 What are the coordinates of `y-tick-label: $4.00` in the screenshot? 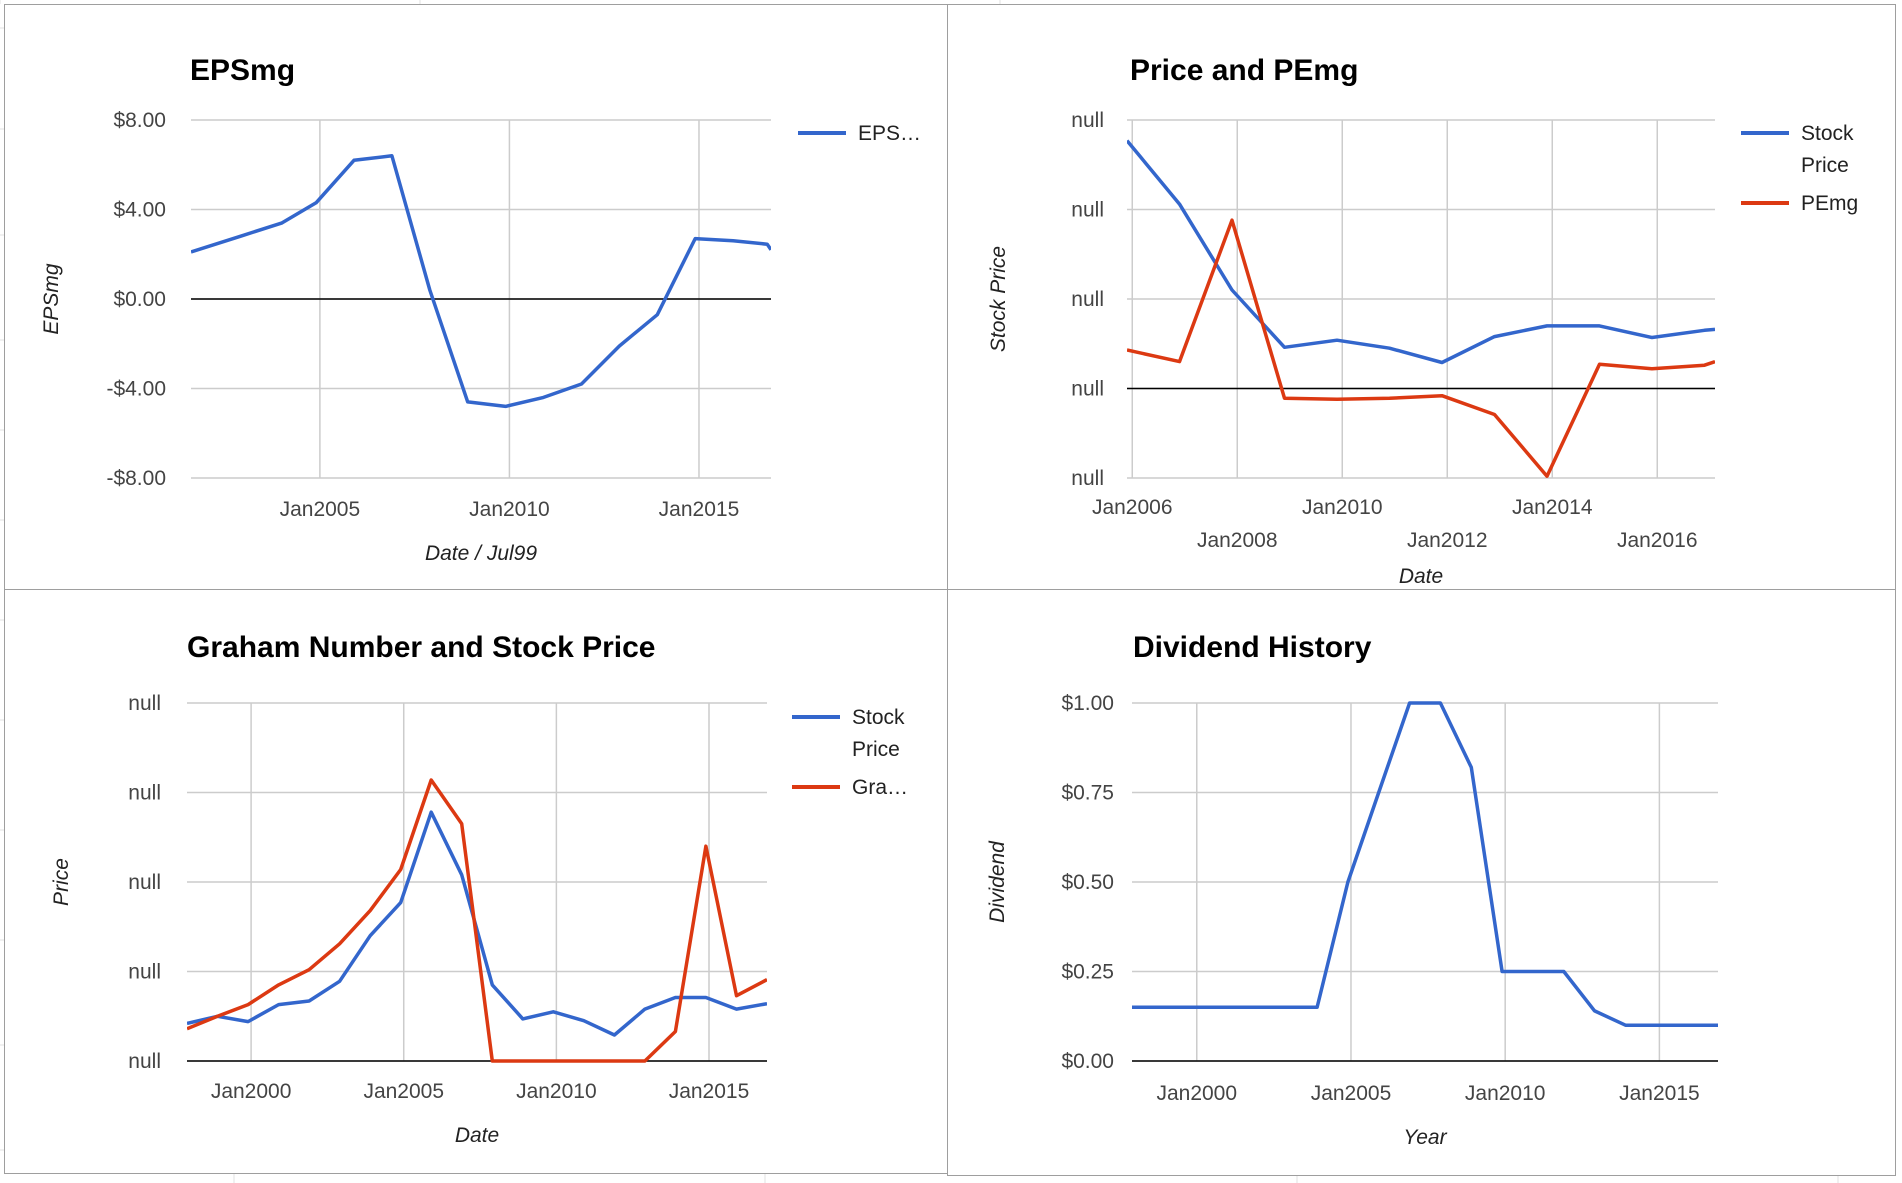 It's located at (139, 210).